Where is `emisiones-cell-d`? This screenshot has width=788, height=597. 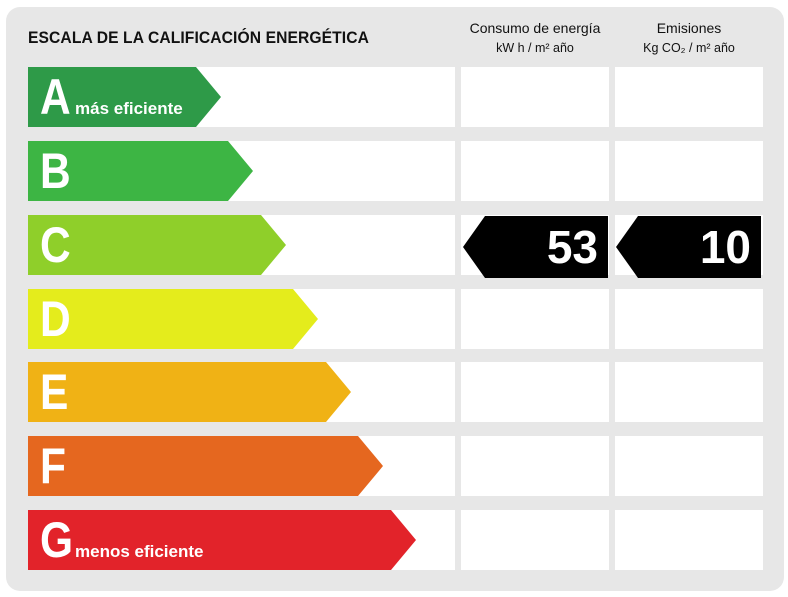
emisiones-cell-d is located at coordinates (689, 319).